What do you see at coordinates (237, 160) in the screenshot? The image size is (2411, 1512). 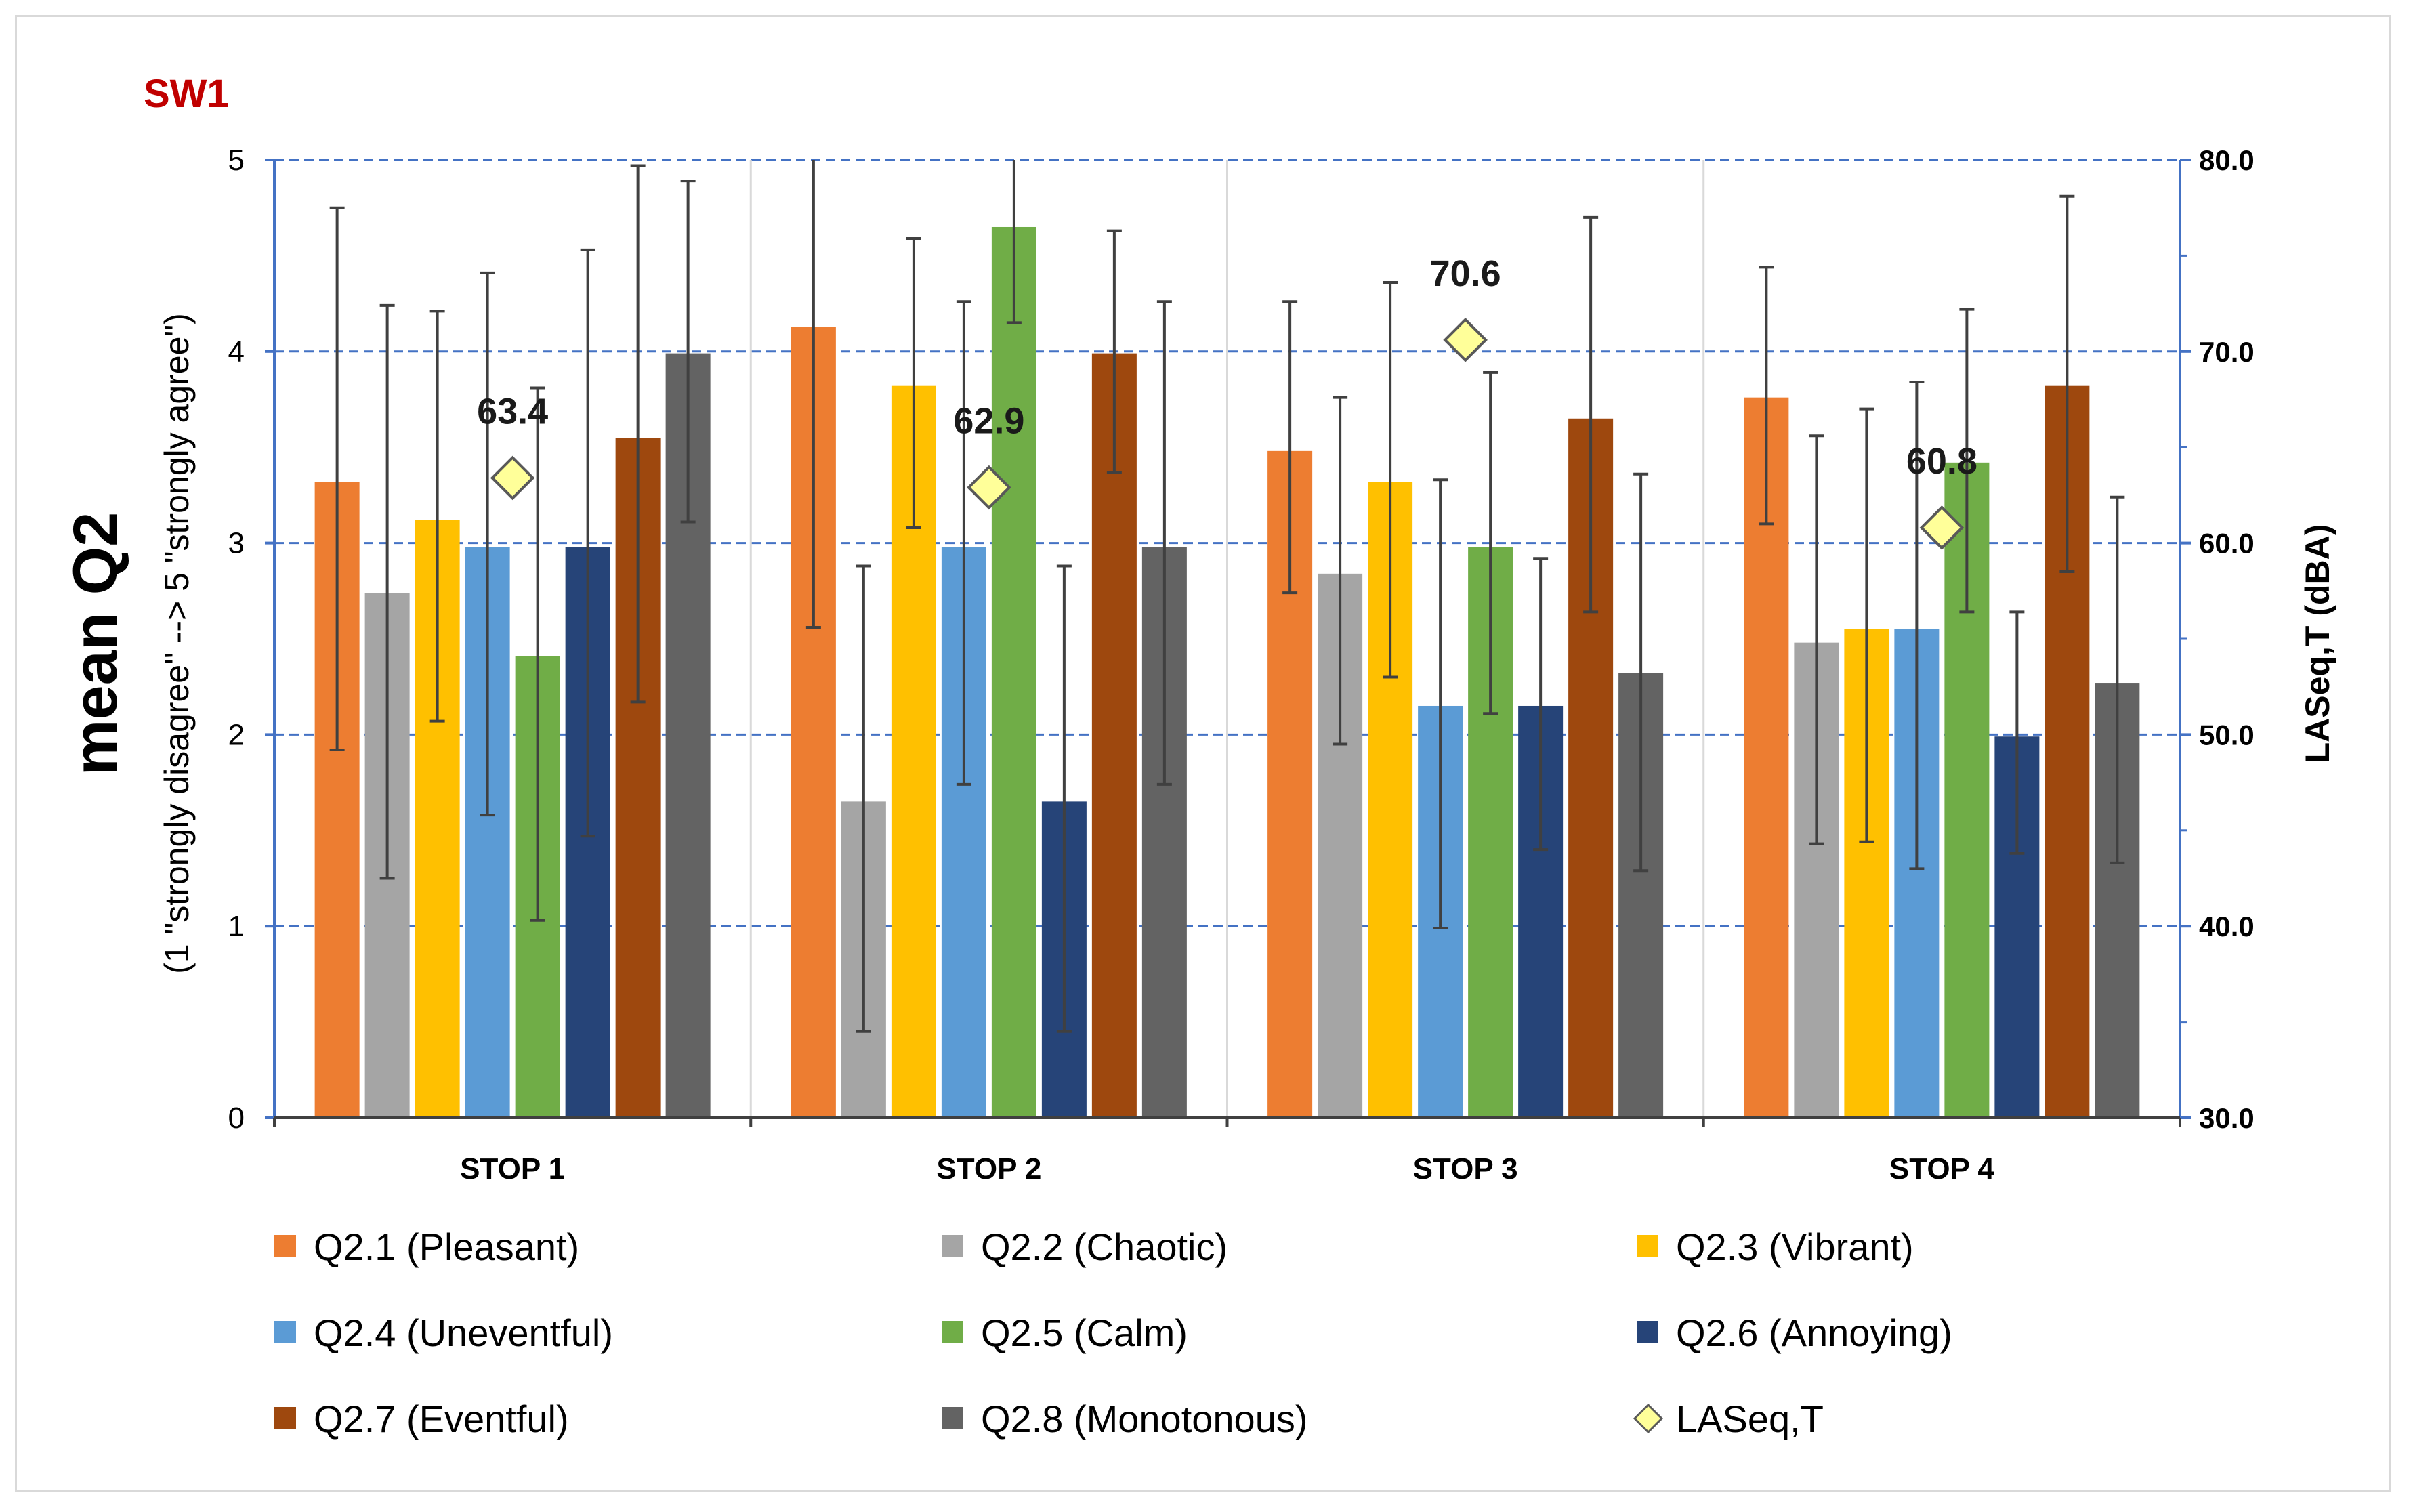 I see `y-tick-label: 5` at bounding box center [237, 160].